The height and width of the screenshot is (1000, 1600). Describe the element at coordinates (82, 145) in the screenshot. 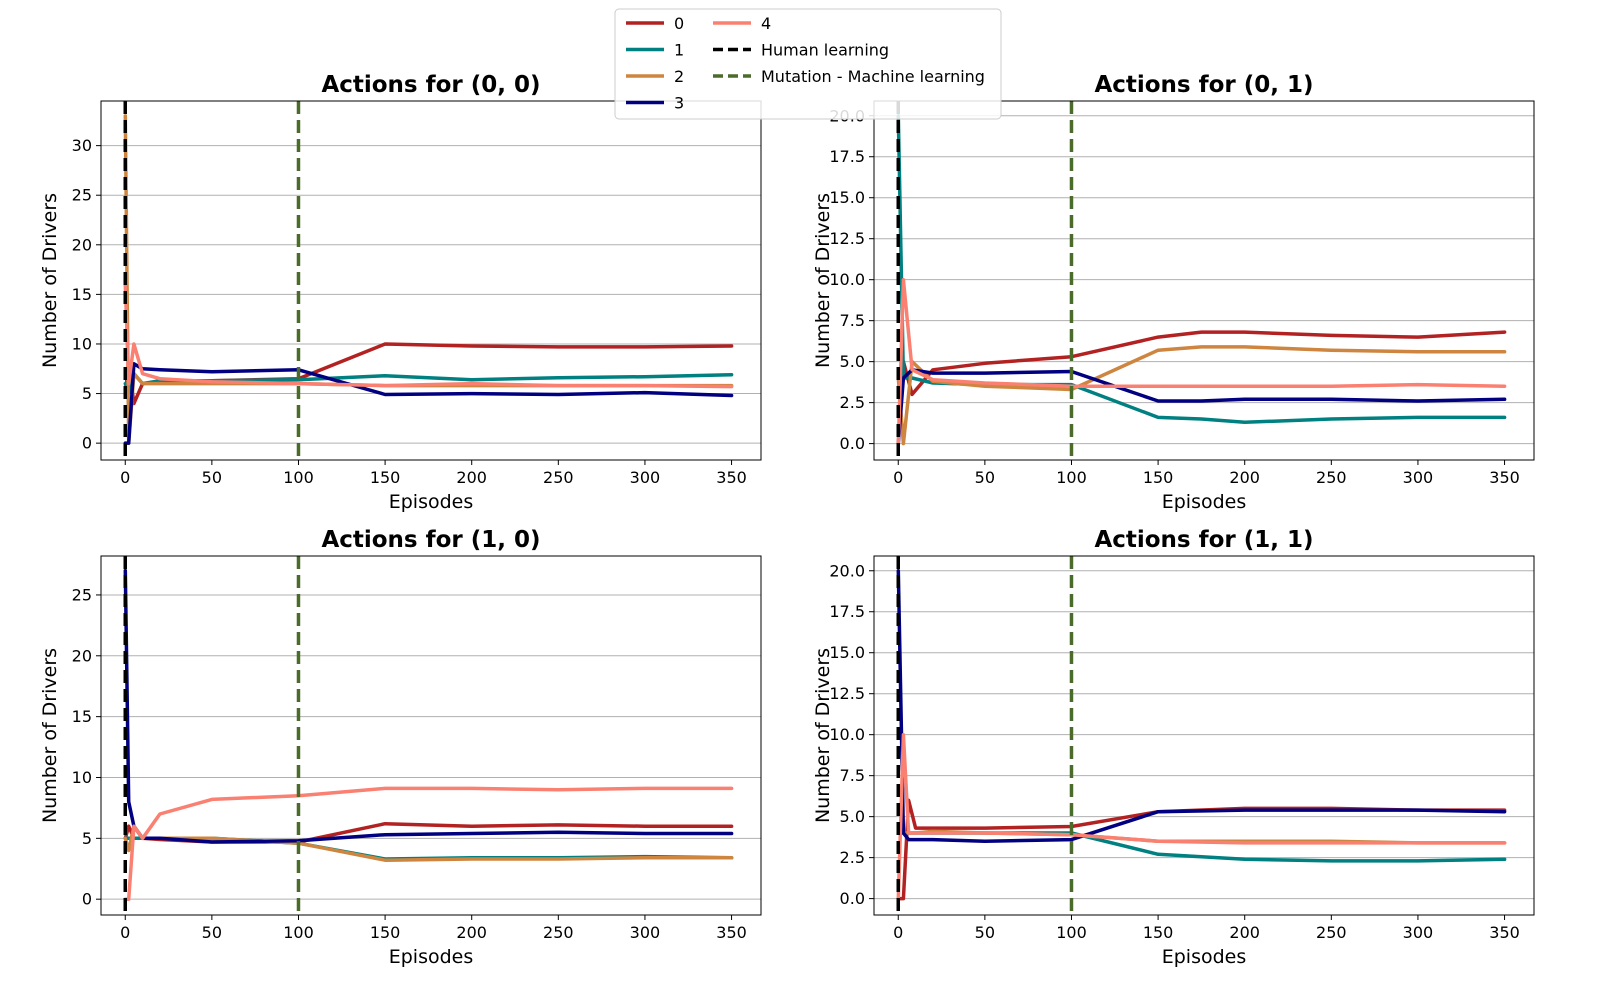

I see `y-tick-label: 30` at that location.